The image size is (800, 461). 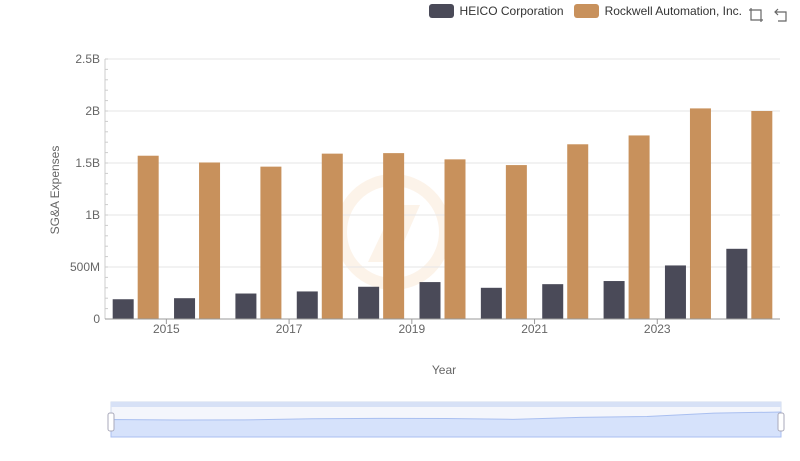 What do you see at coordinates (96, 319) in the screenshot?
I see `y-tick-label: 0` at bounding box center [96, 319].